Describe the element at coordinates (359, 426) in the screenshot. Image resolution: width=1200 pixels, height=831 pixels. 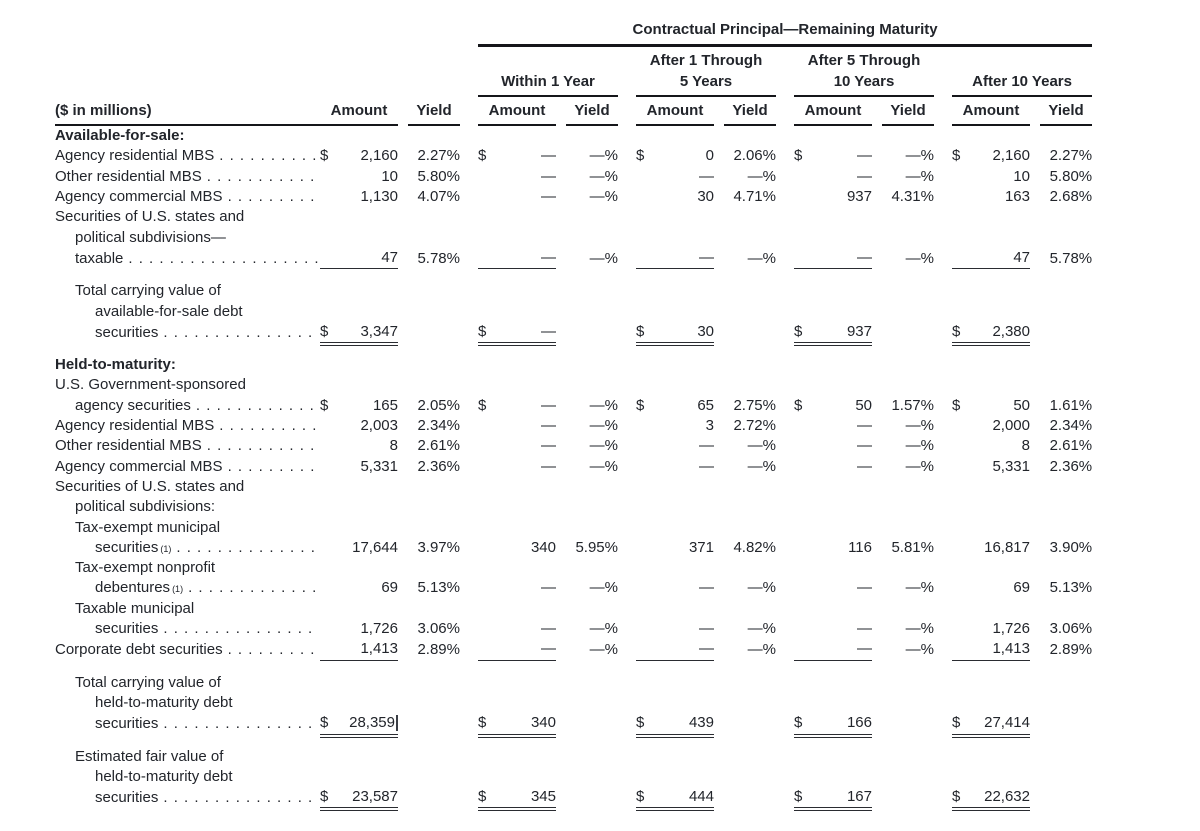
I see `amount-cell: 2,003` at that location.